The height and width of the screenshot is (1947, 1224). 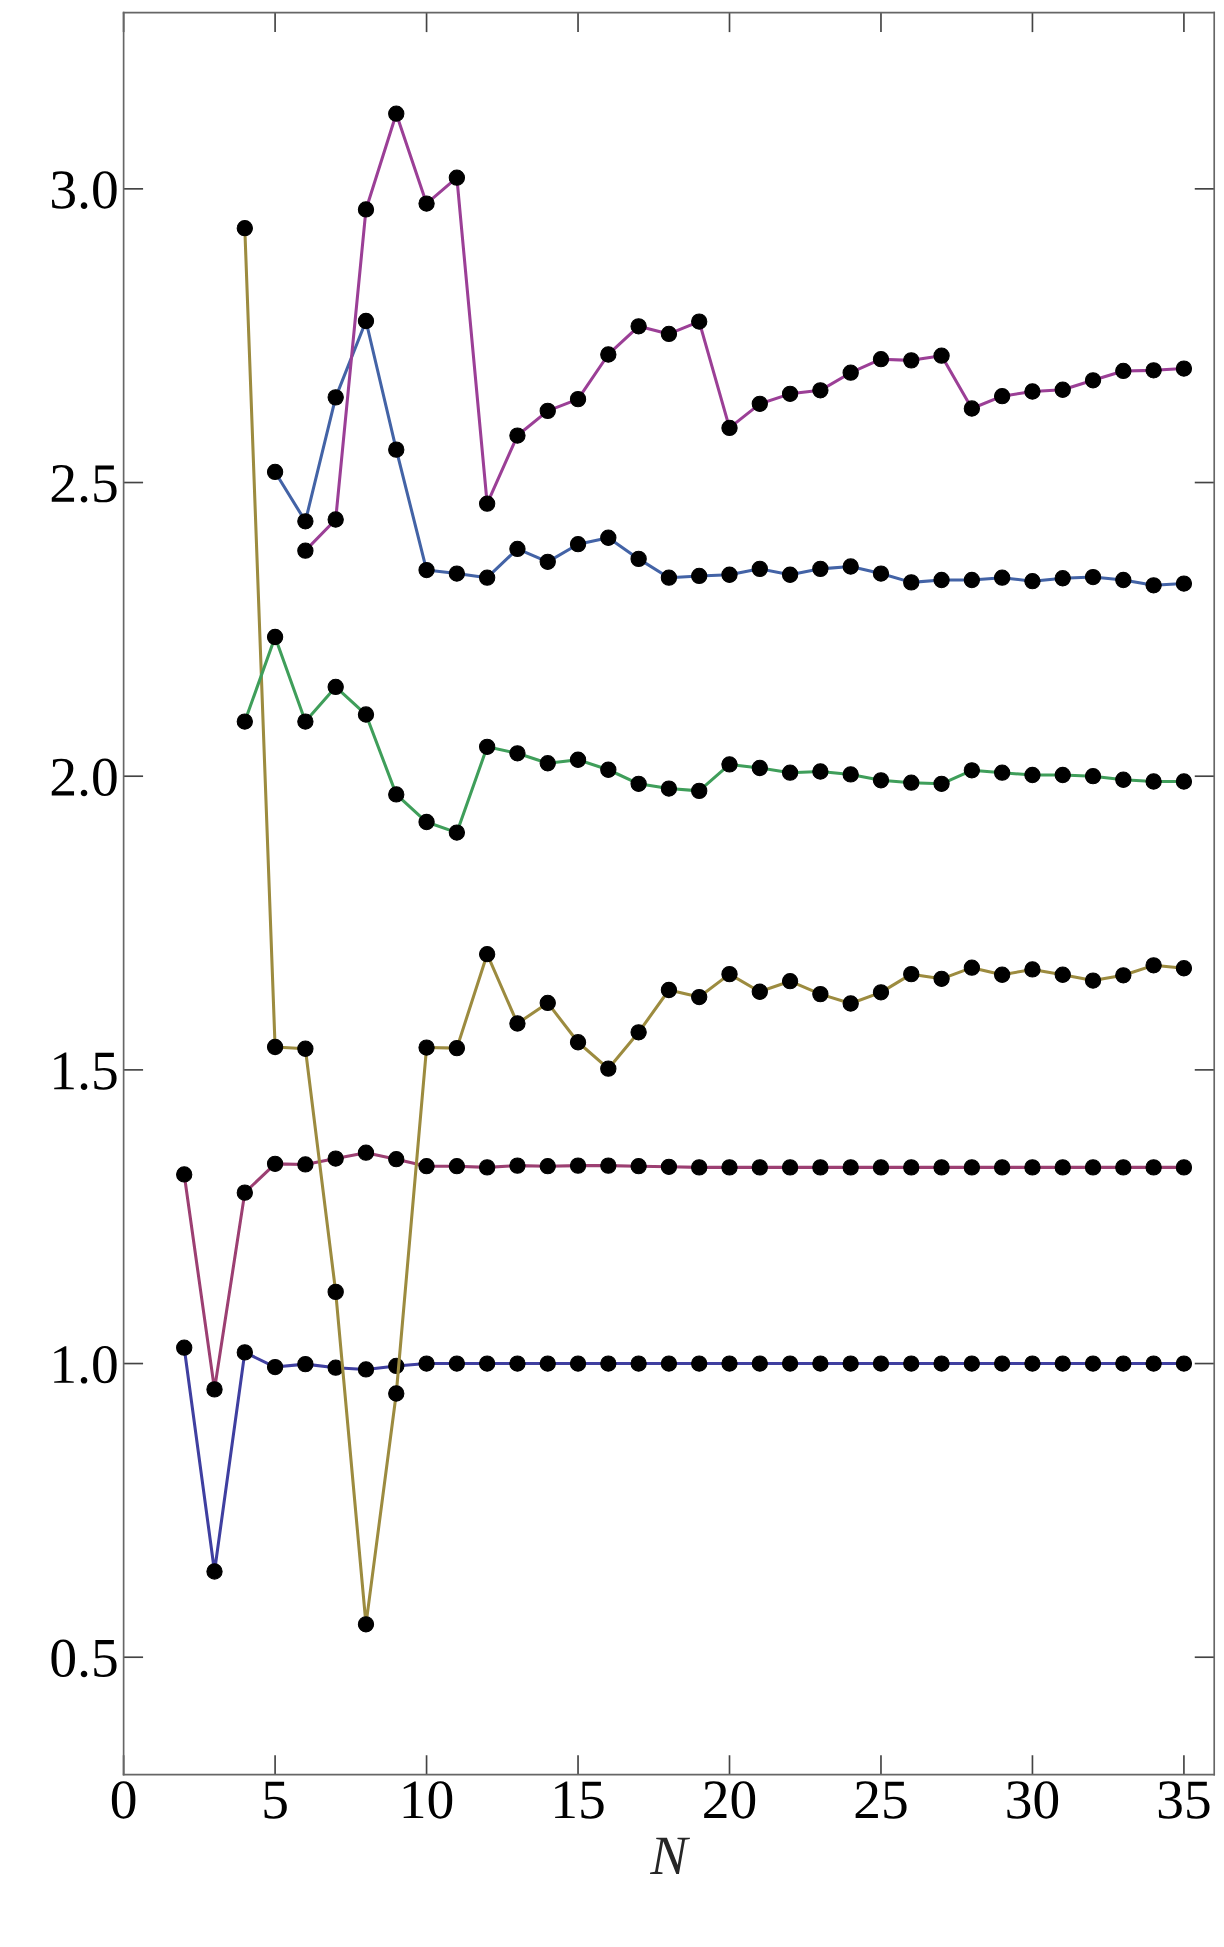 I want to click on y-tick-label: 1.5, so click(x=85, y=1071).